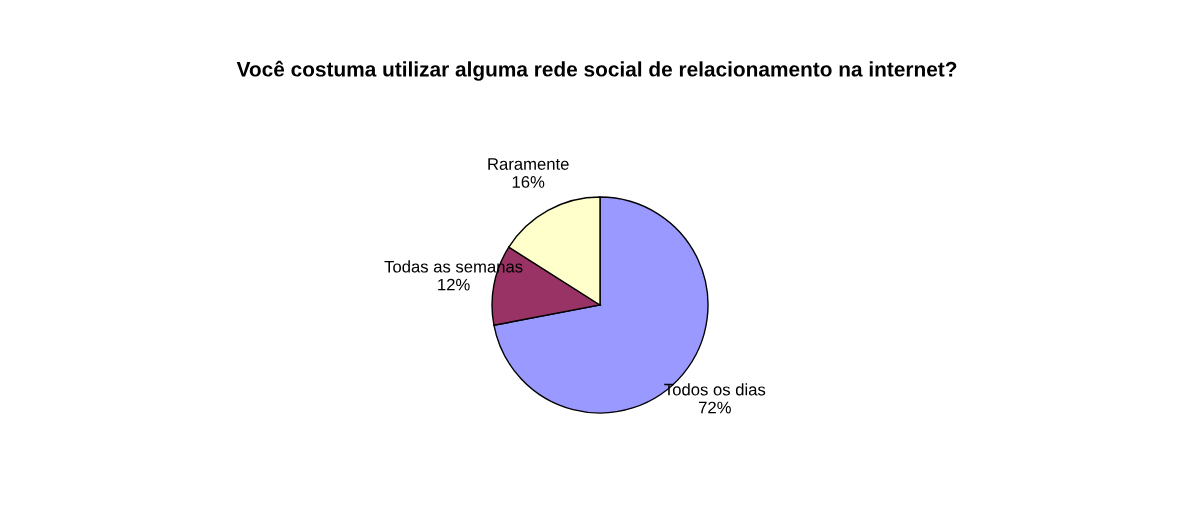  I want to click on slice-label: Todos os dias, so click(715, 389).